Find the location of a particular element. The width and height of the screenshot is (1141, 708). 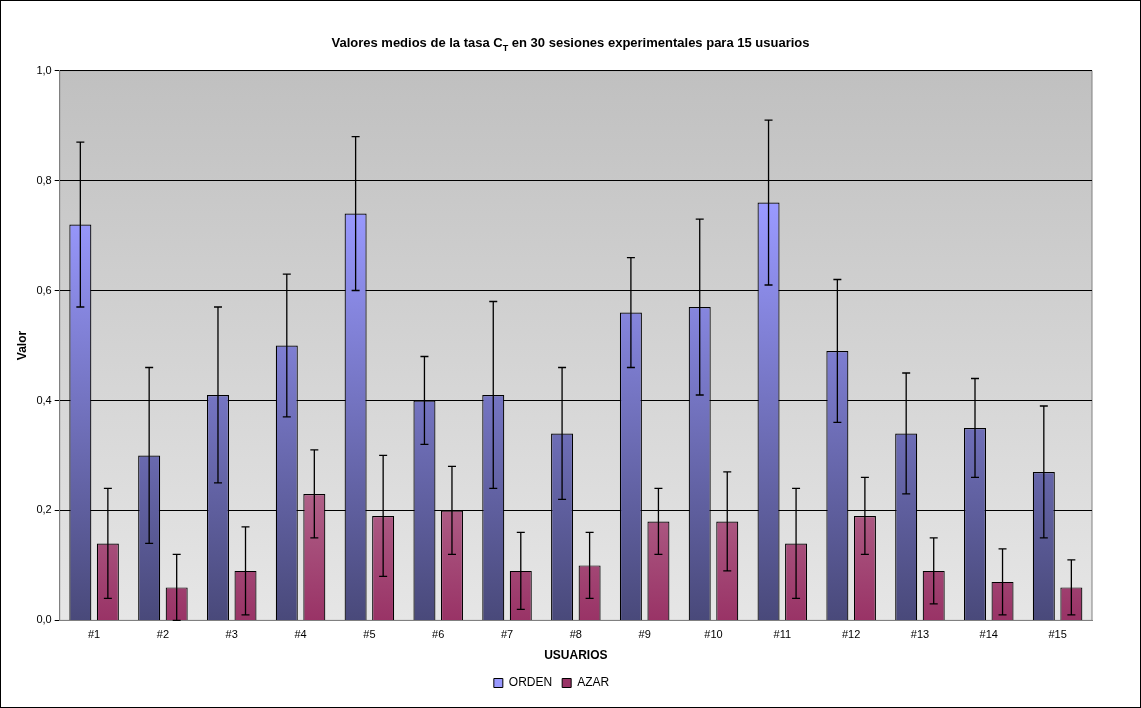

x-tick-label: #12 is located at coordinates (851, 634).